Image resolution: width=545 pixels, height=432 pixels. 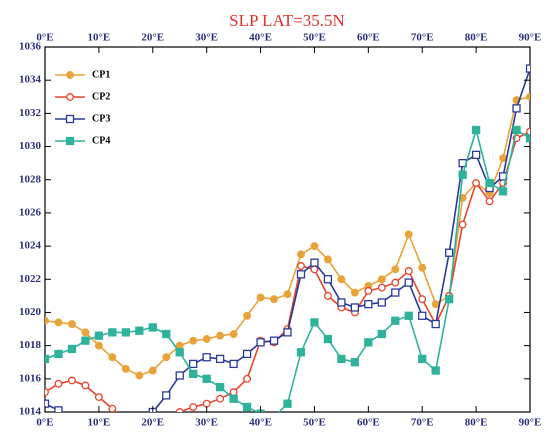 What do you see at coordinates (476, 423) in the screenshot?
I see `x-tick-label: 80°E` at bounding box center [476, 423].